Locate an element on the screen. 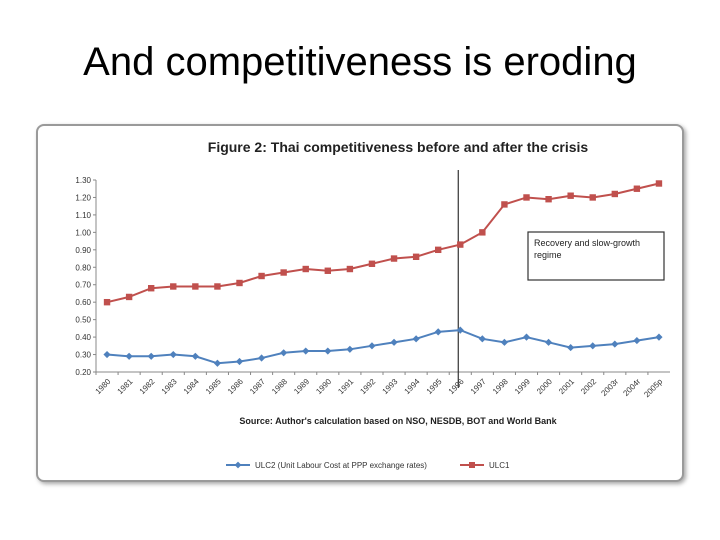  y-tick-label: 0.50 is located at coordinates (83, 320).